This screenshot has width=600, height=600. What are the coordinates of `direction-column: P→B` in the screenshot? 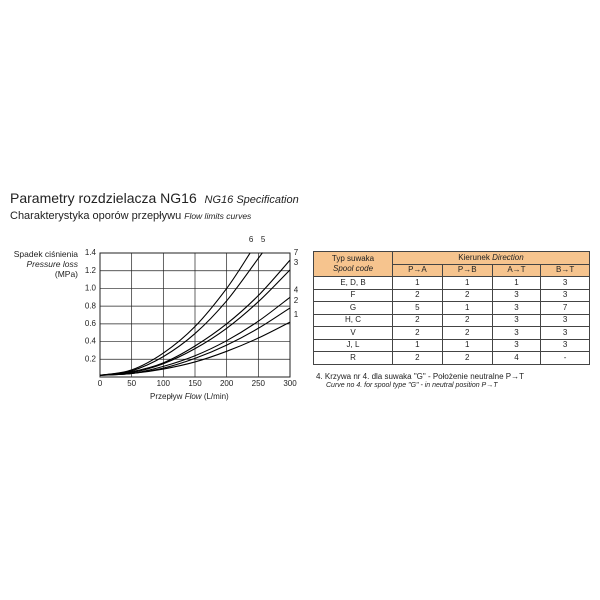 It's located at (467, 270).